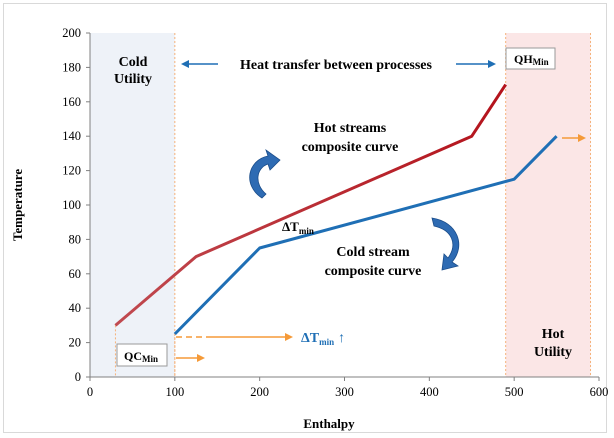  I want to click on delta-t-arrowhead, so click(289, 337).